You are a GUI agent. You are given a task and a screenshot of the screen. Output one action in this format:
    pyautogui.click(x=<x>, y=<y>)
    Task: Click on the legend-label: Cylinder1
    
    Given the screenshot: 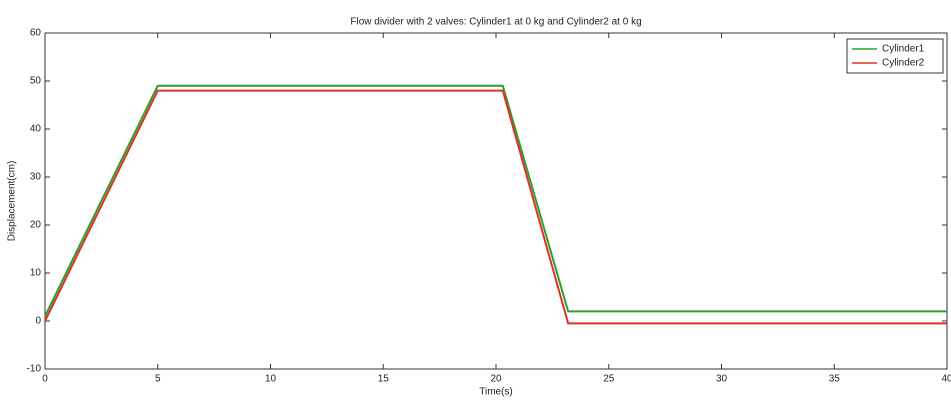 What is the action you would take?
    pyautogui.click(x=903, y=49)
    